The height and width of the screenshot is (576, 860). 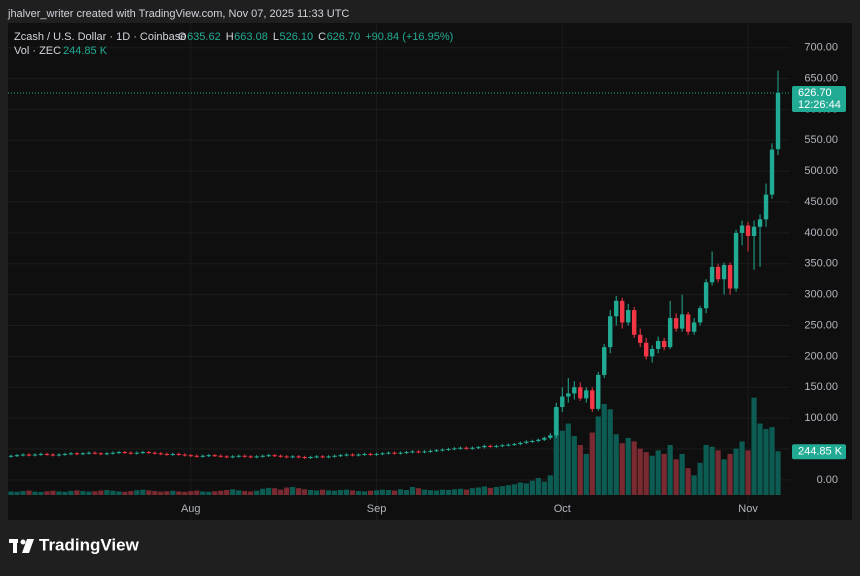 I want to click on last-price-label: 626.70, so click(x=815, y=93).